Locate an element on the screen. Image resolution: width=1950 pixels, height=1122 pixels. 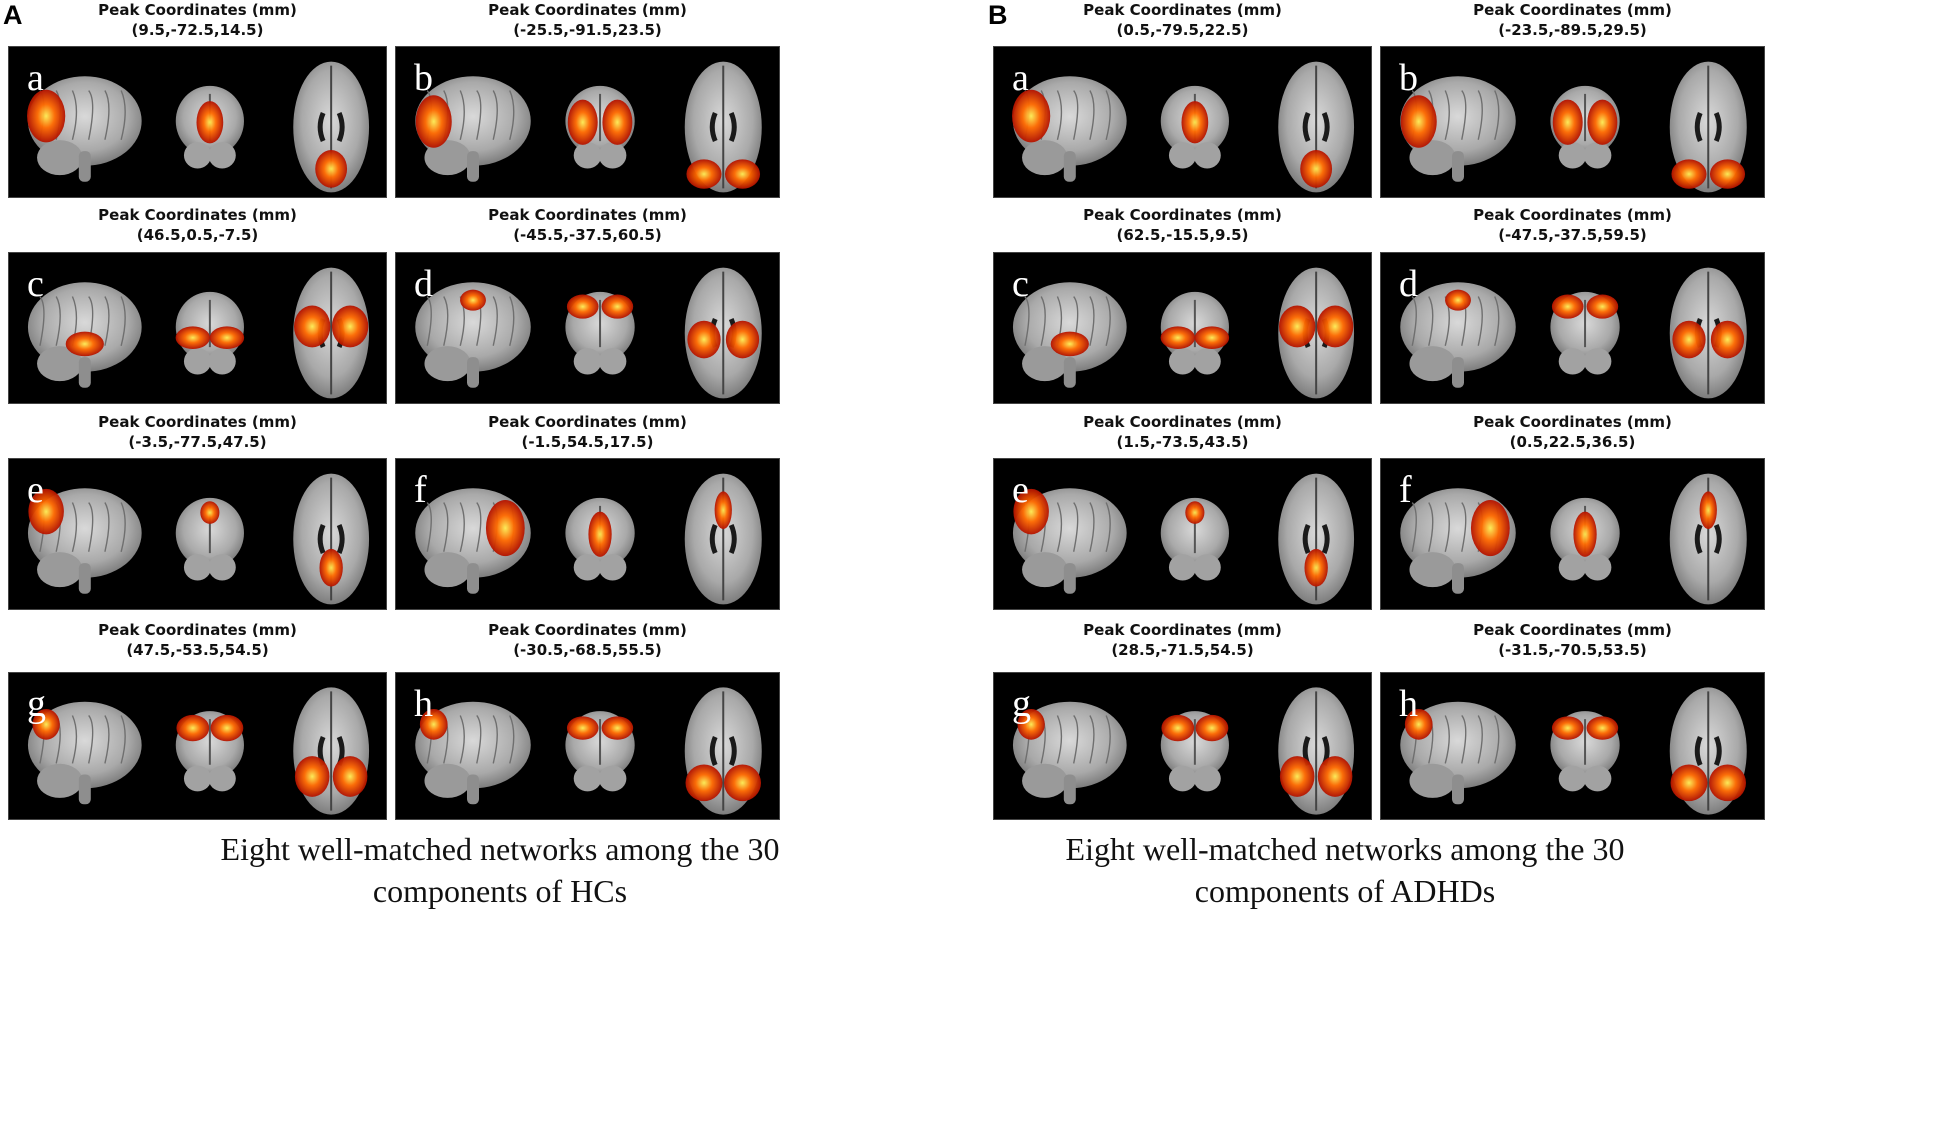
peak-coordinates-value: (62.5,-15.5,9.5) is located at coordinates (1182, 235).